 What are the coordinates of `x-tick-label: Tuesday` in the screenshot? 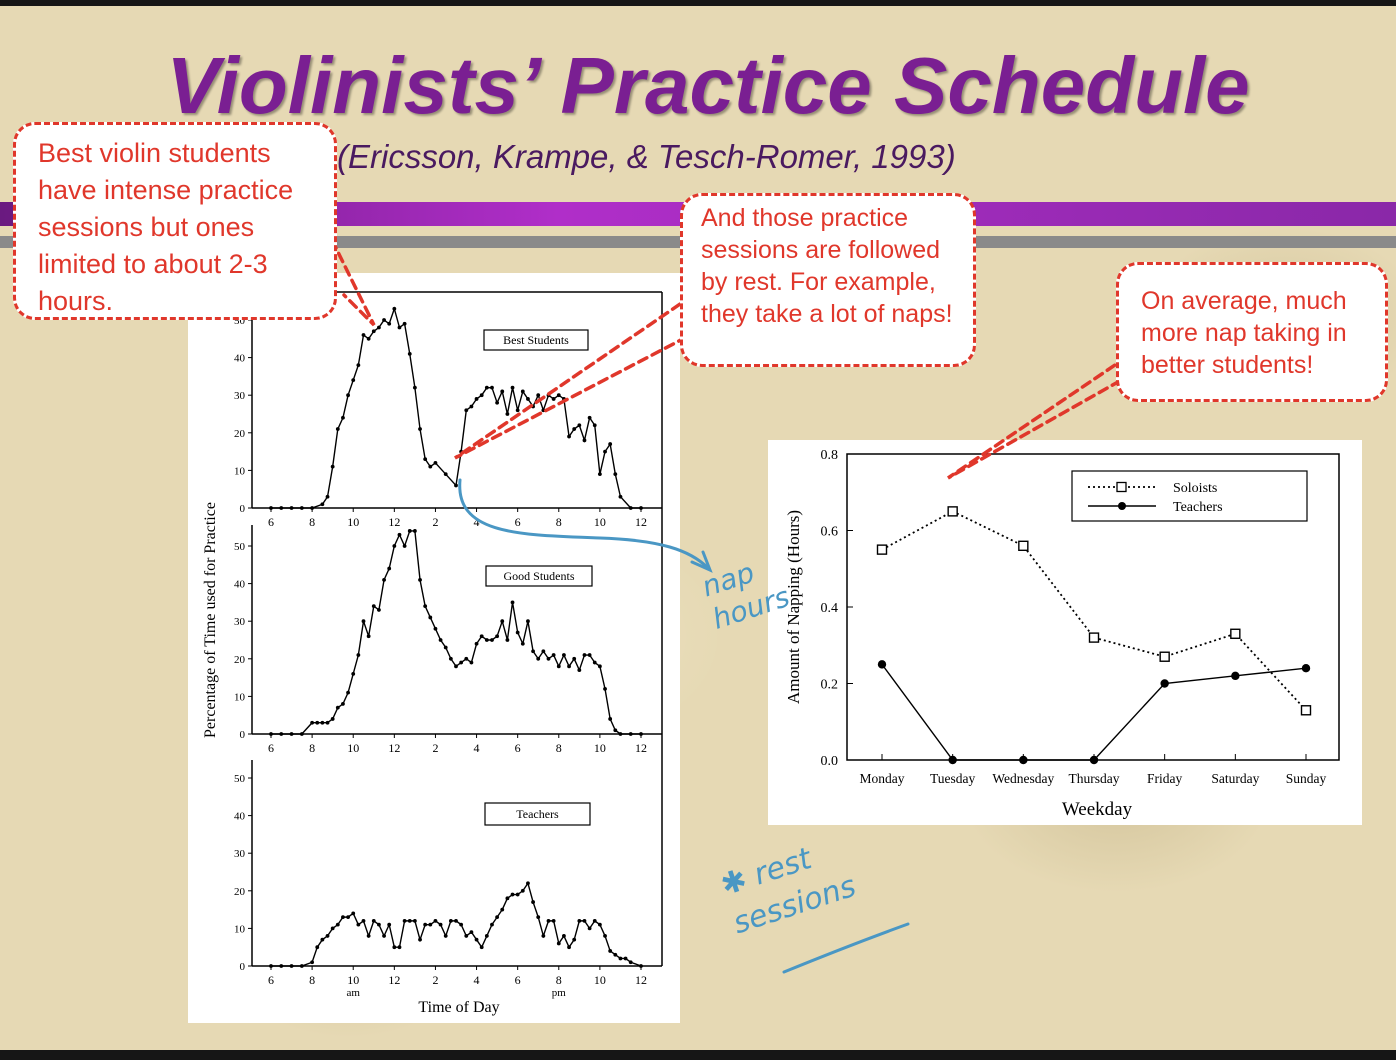 It's located at (953, 778).